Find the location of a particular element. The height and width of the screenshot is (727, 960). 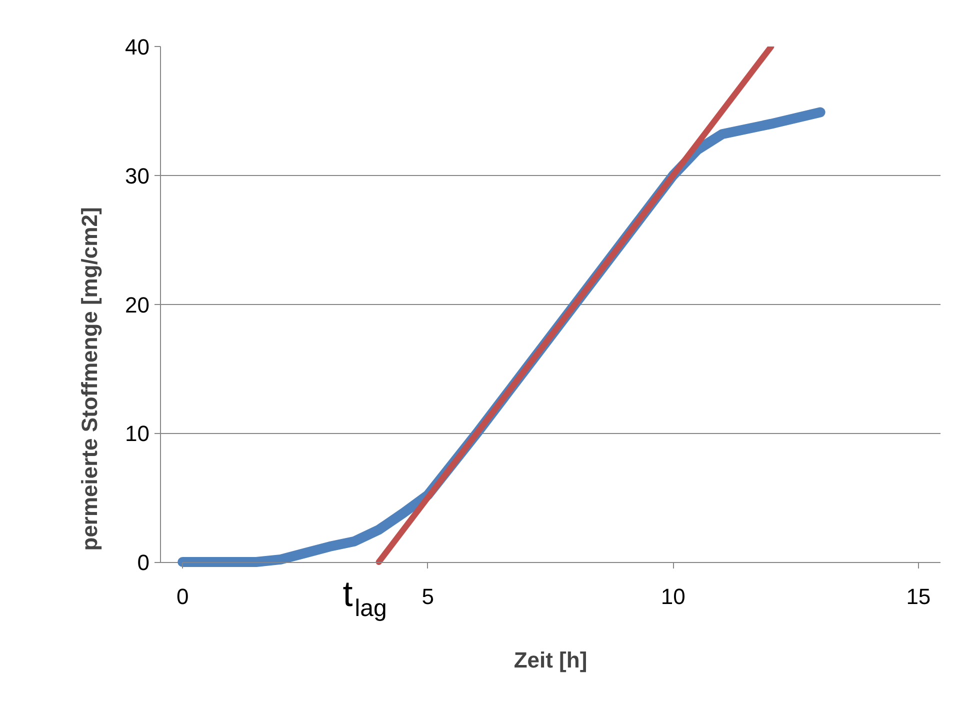

y-tick-label: 20 is located at coordinates (137, 305).